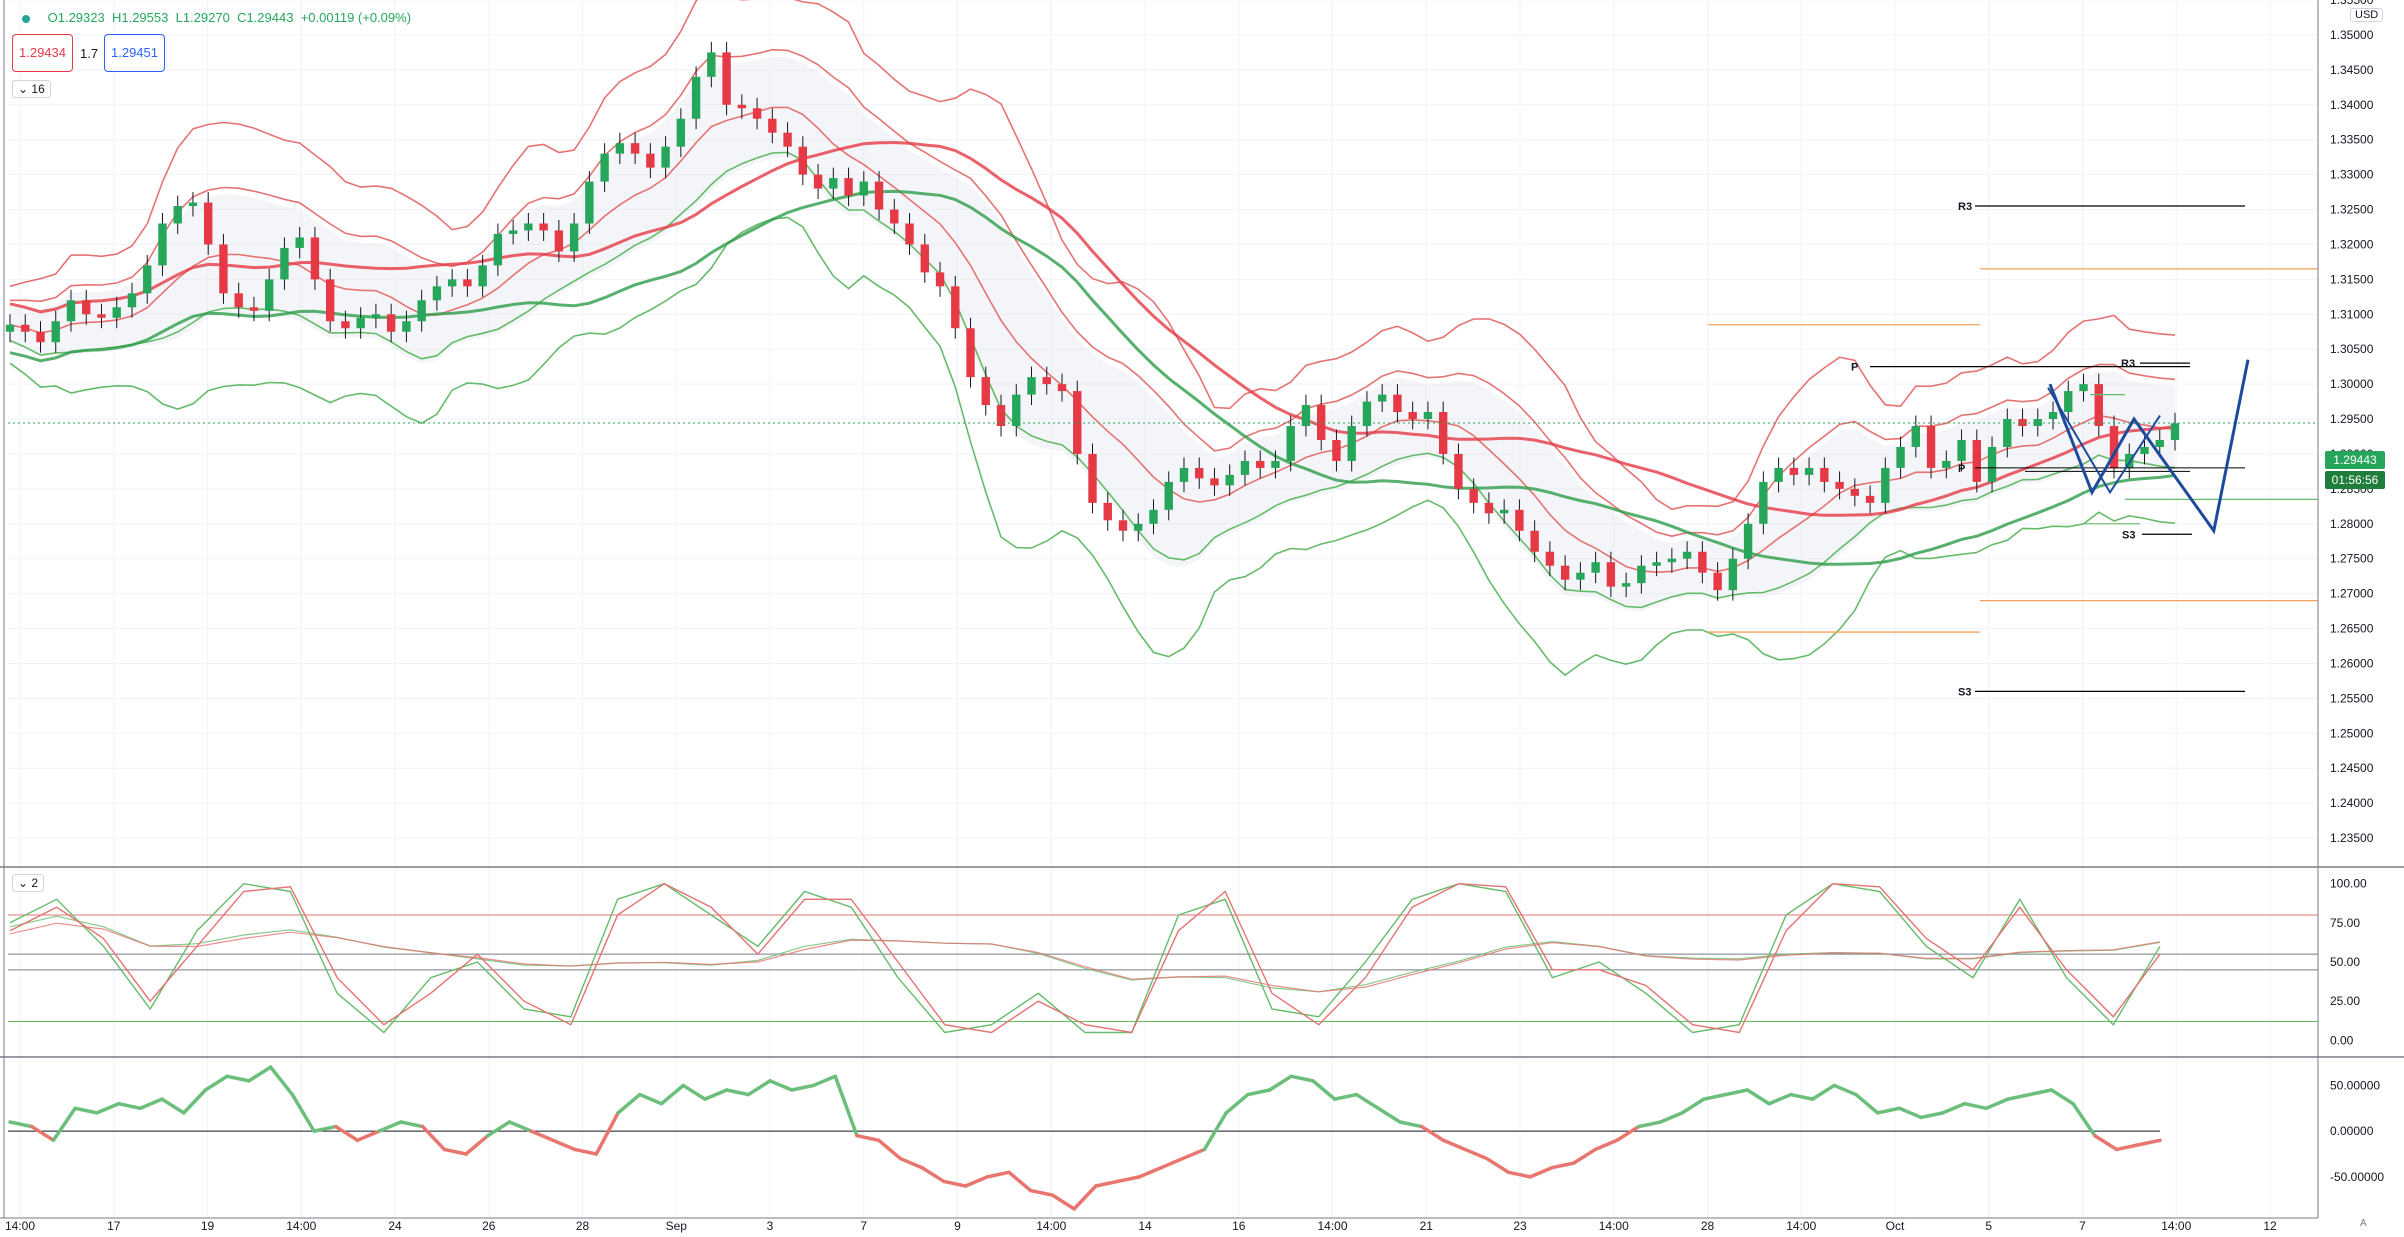 The width and height of the screenshot is (2404, 1237). What do you see at coordinates (134, 53) in the screenshot?
I see `buy-button: 1.29451` at bounding box center [134, 53].